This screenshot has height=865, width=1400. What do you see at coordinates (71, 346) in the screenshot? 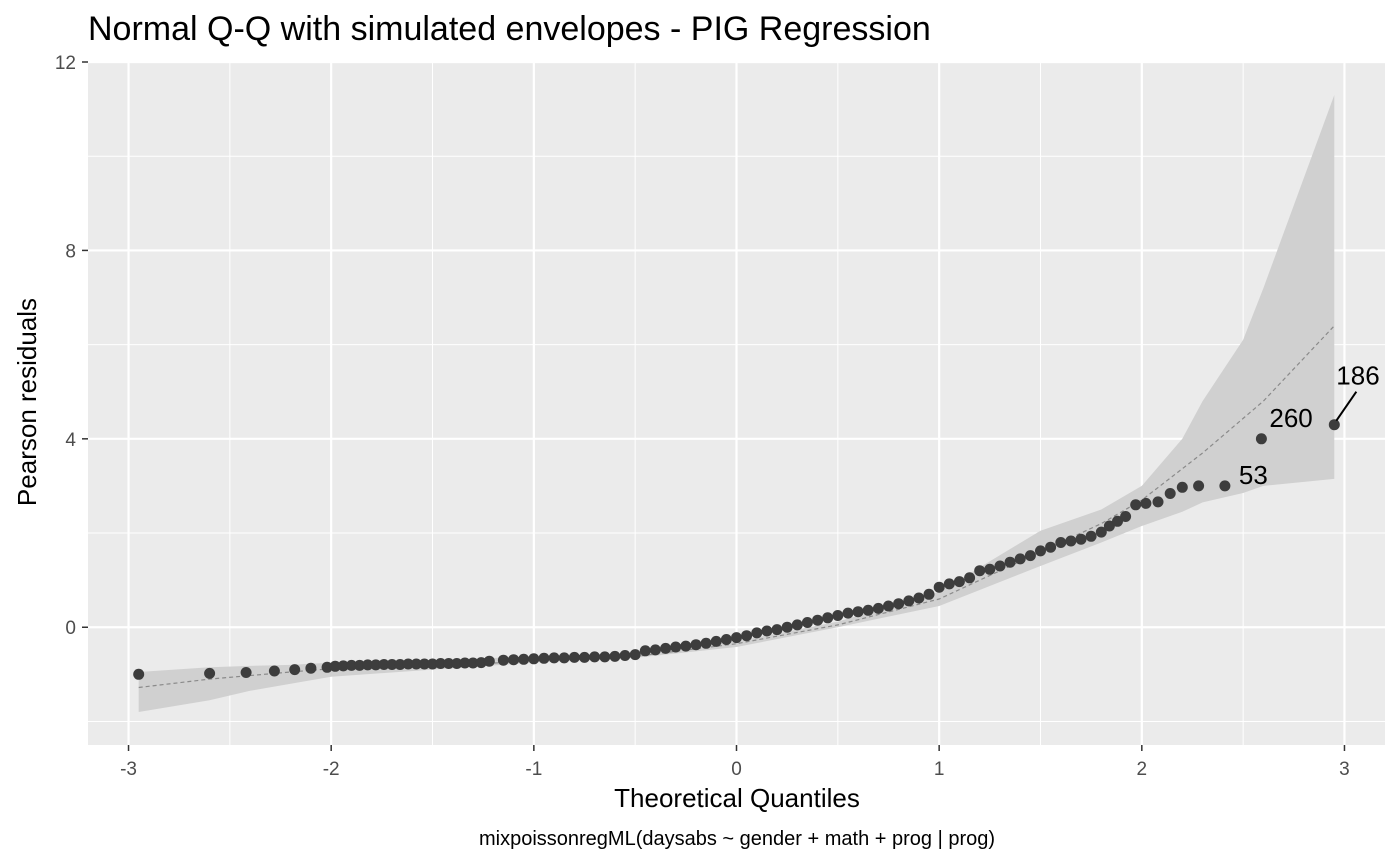
I see `y-axis: 0 4 8 12` at bounding box center [71, 346].